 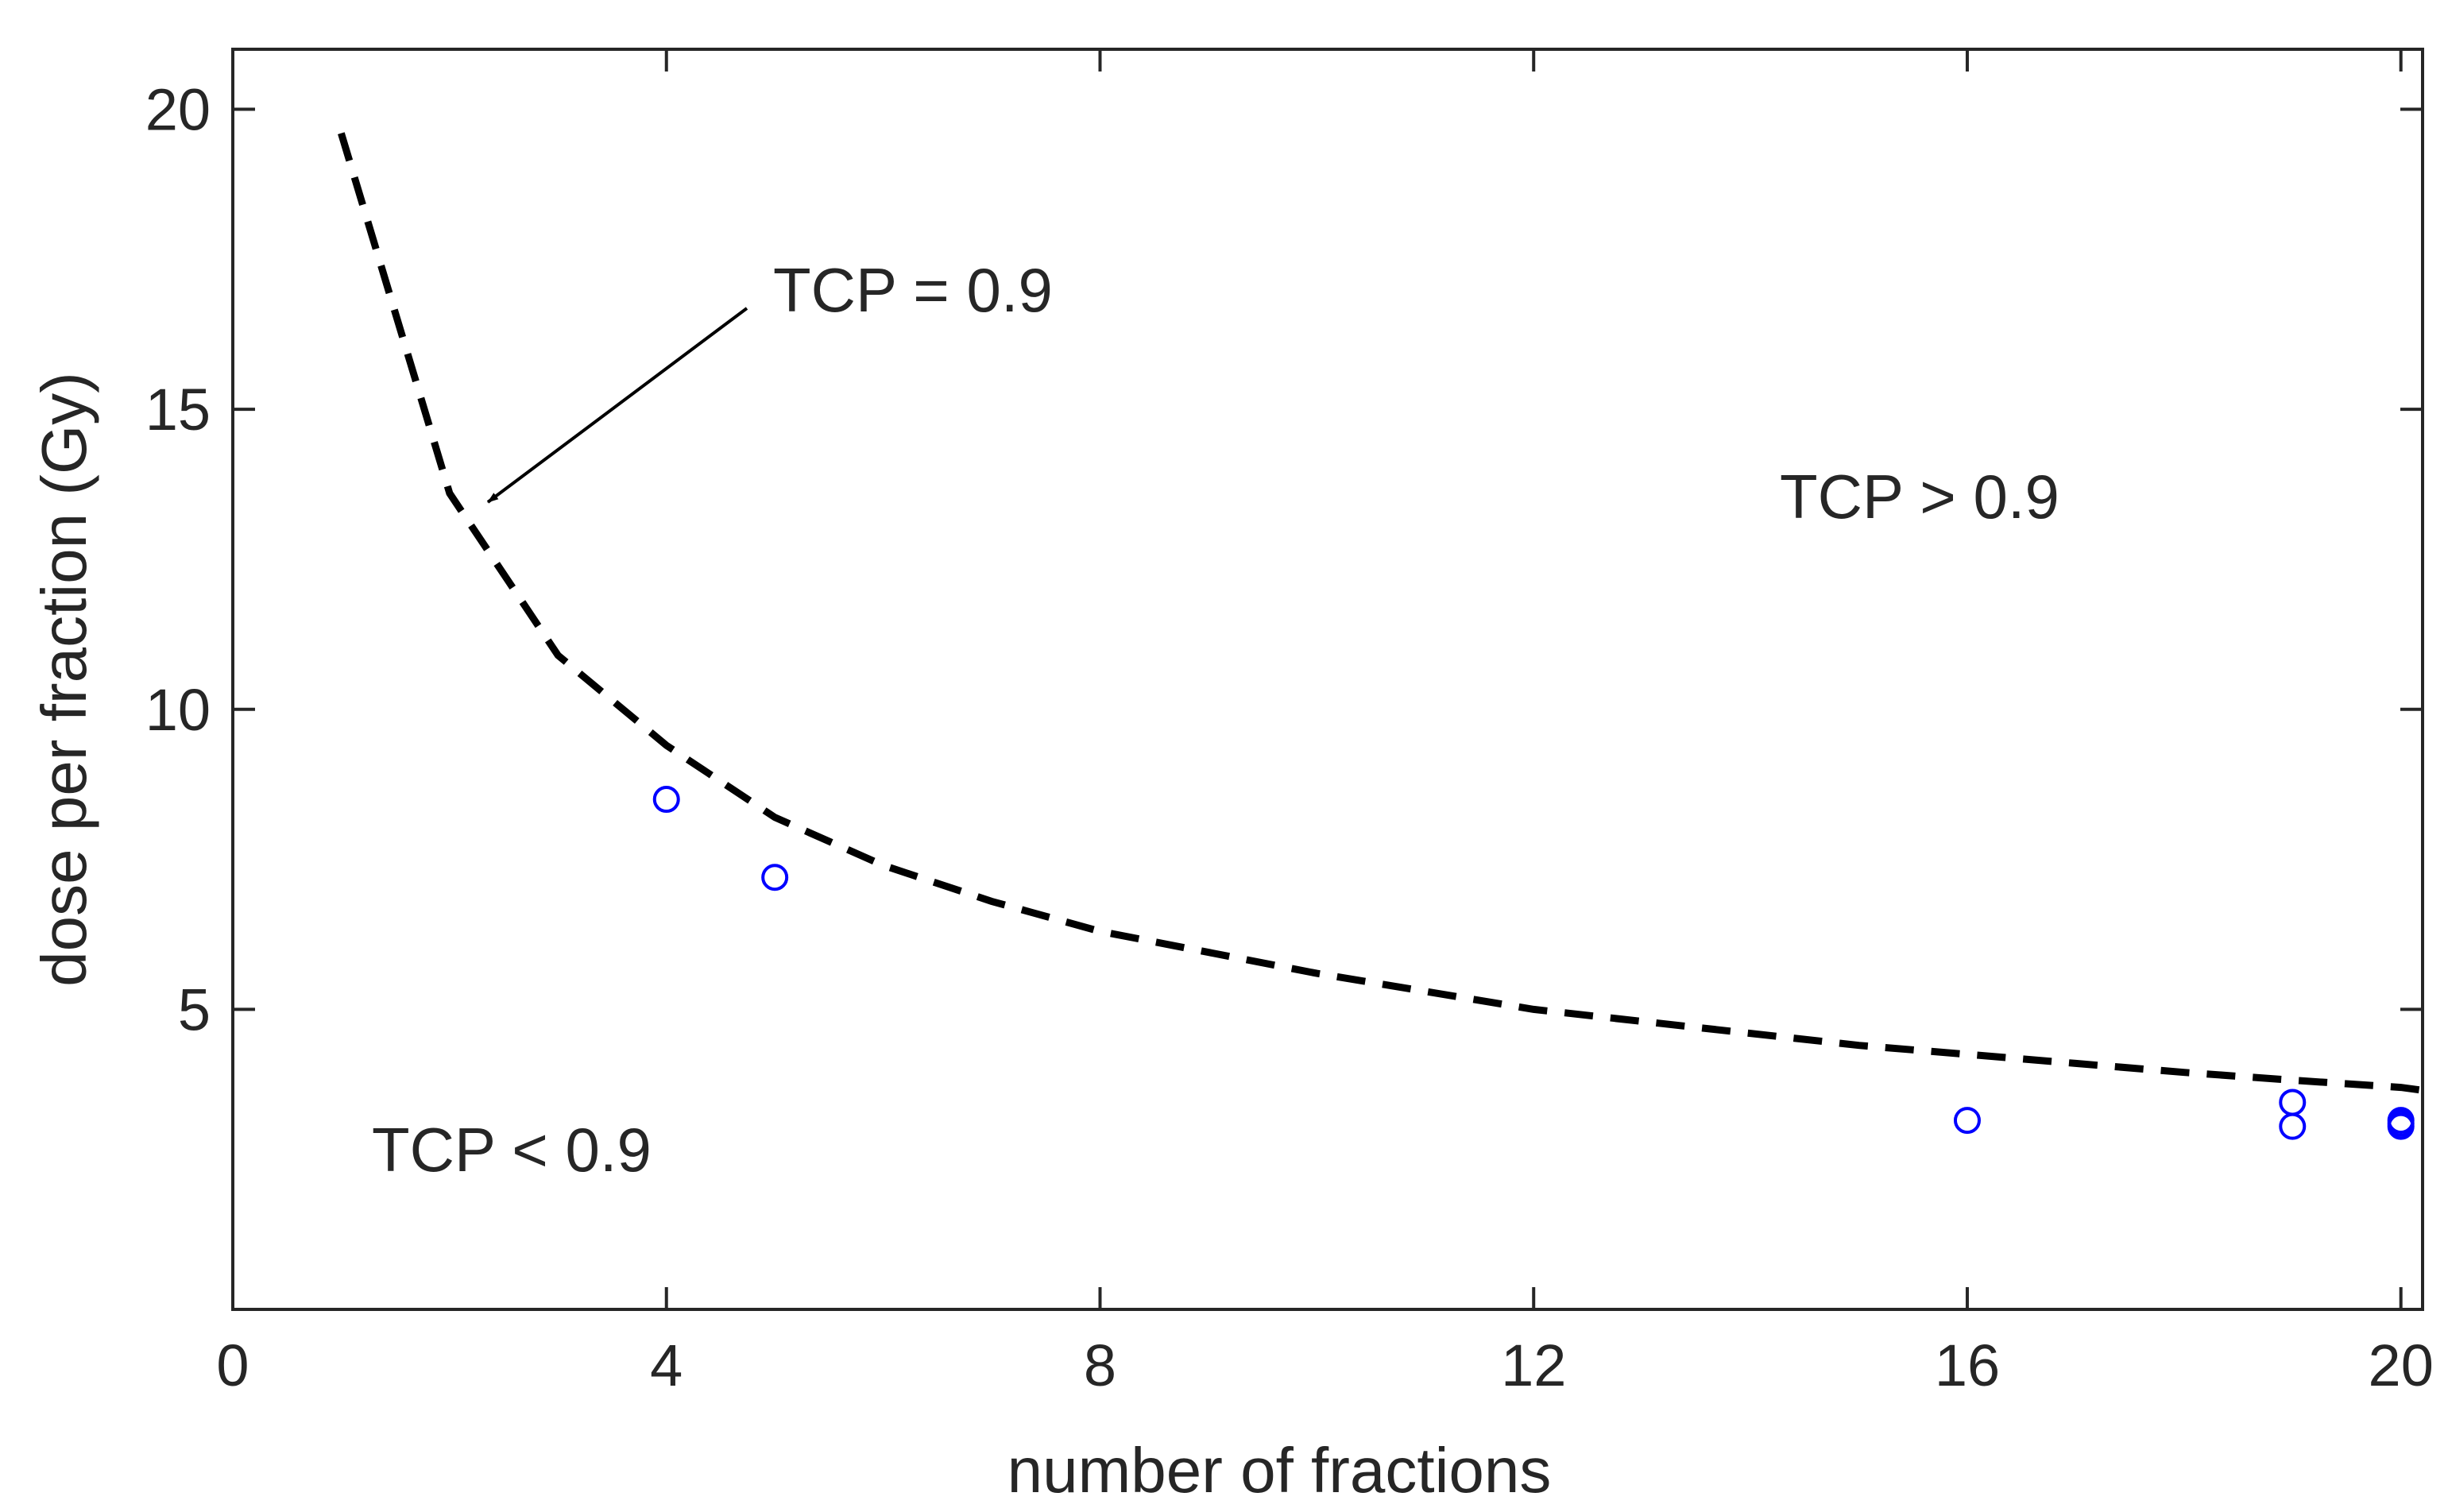 What do you see at coordinates (1324, 1365) in the screenshot?
I see `x-tick-labels: 0 4 8 12 16 20` at bounding box center [1324, 1365].